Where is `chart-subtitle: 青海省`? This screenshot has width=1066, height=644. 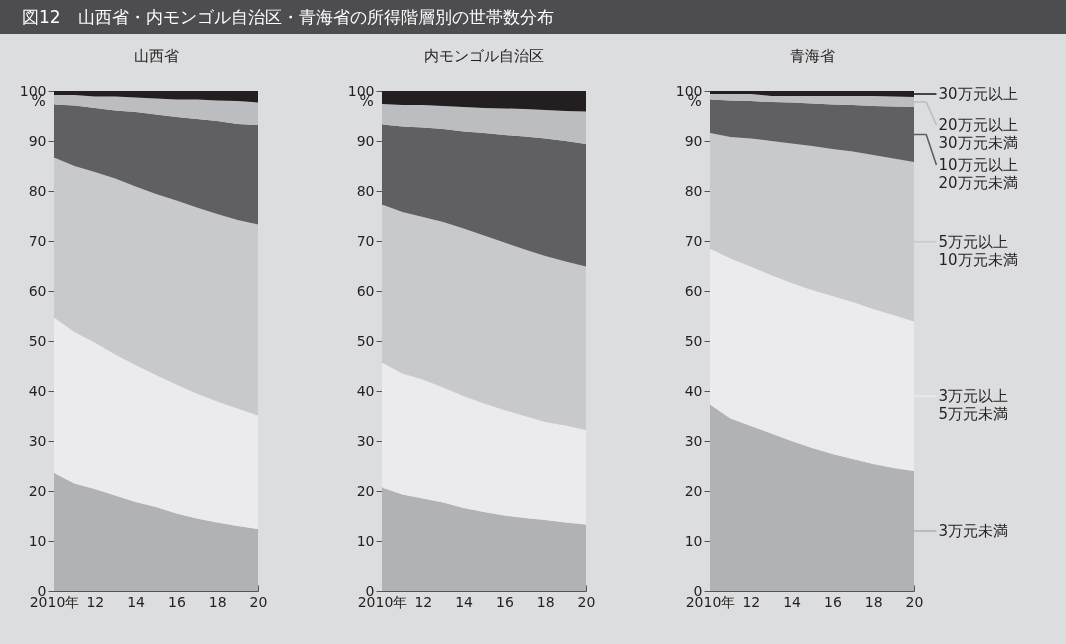
chart-subtitle: 青海省 is located at coordinates (812, 56).